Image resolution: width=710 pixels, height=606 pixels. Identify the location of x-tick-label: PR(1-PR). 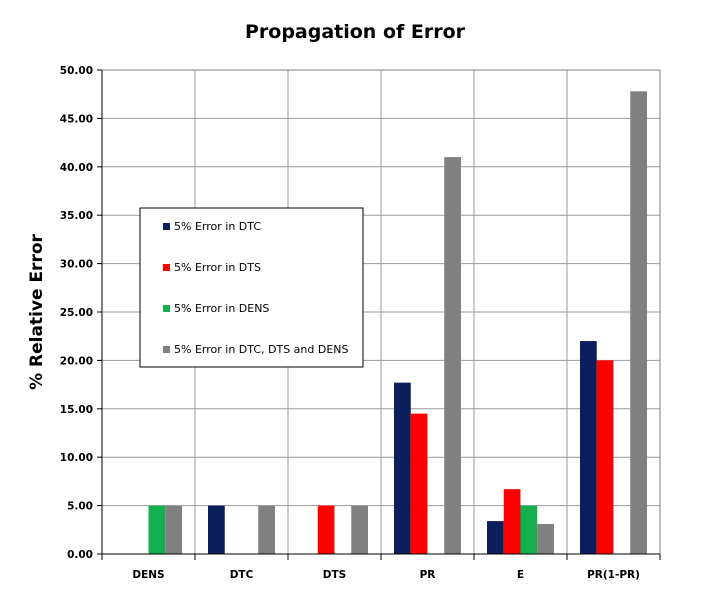
(613, 575).